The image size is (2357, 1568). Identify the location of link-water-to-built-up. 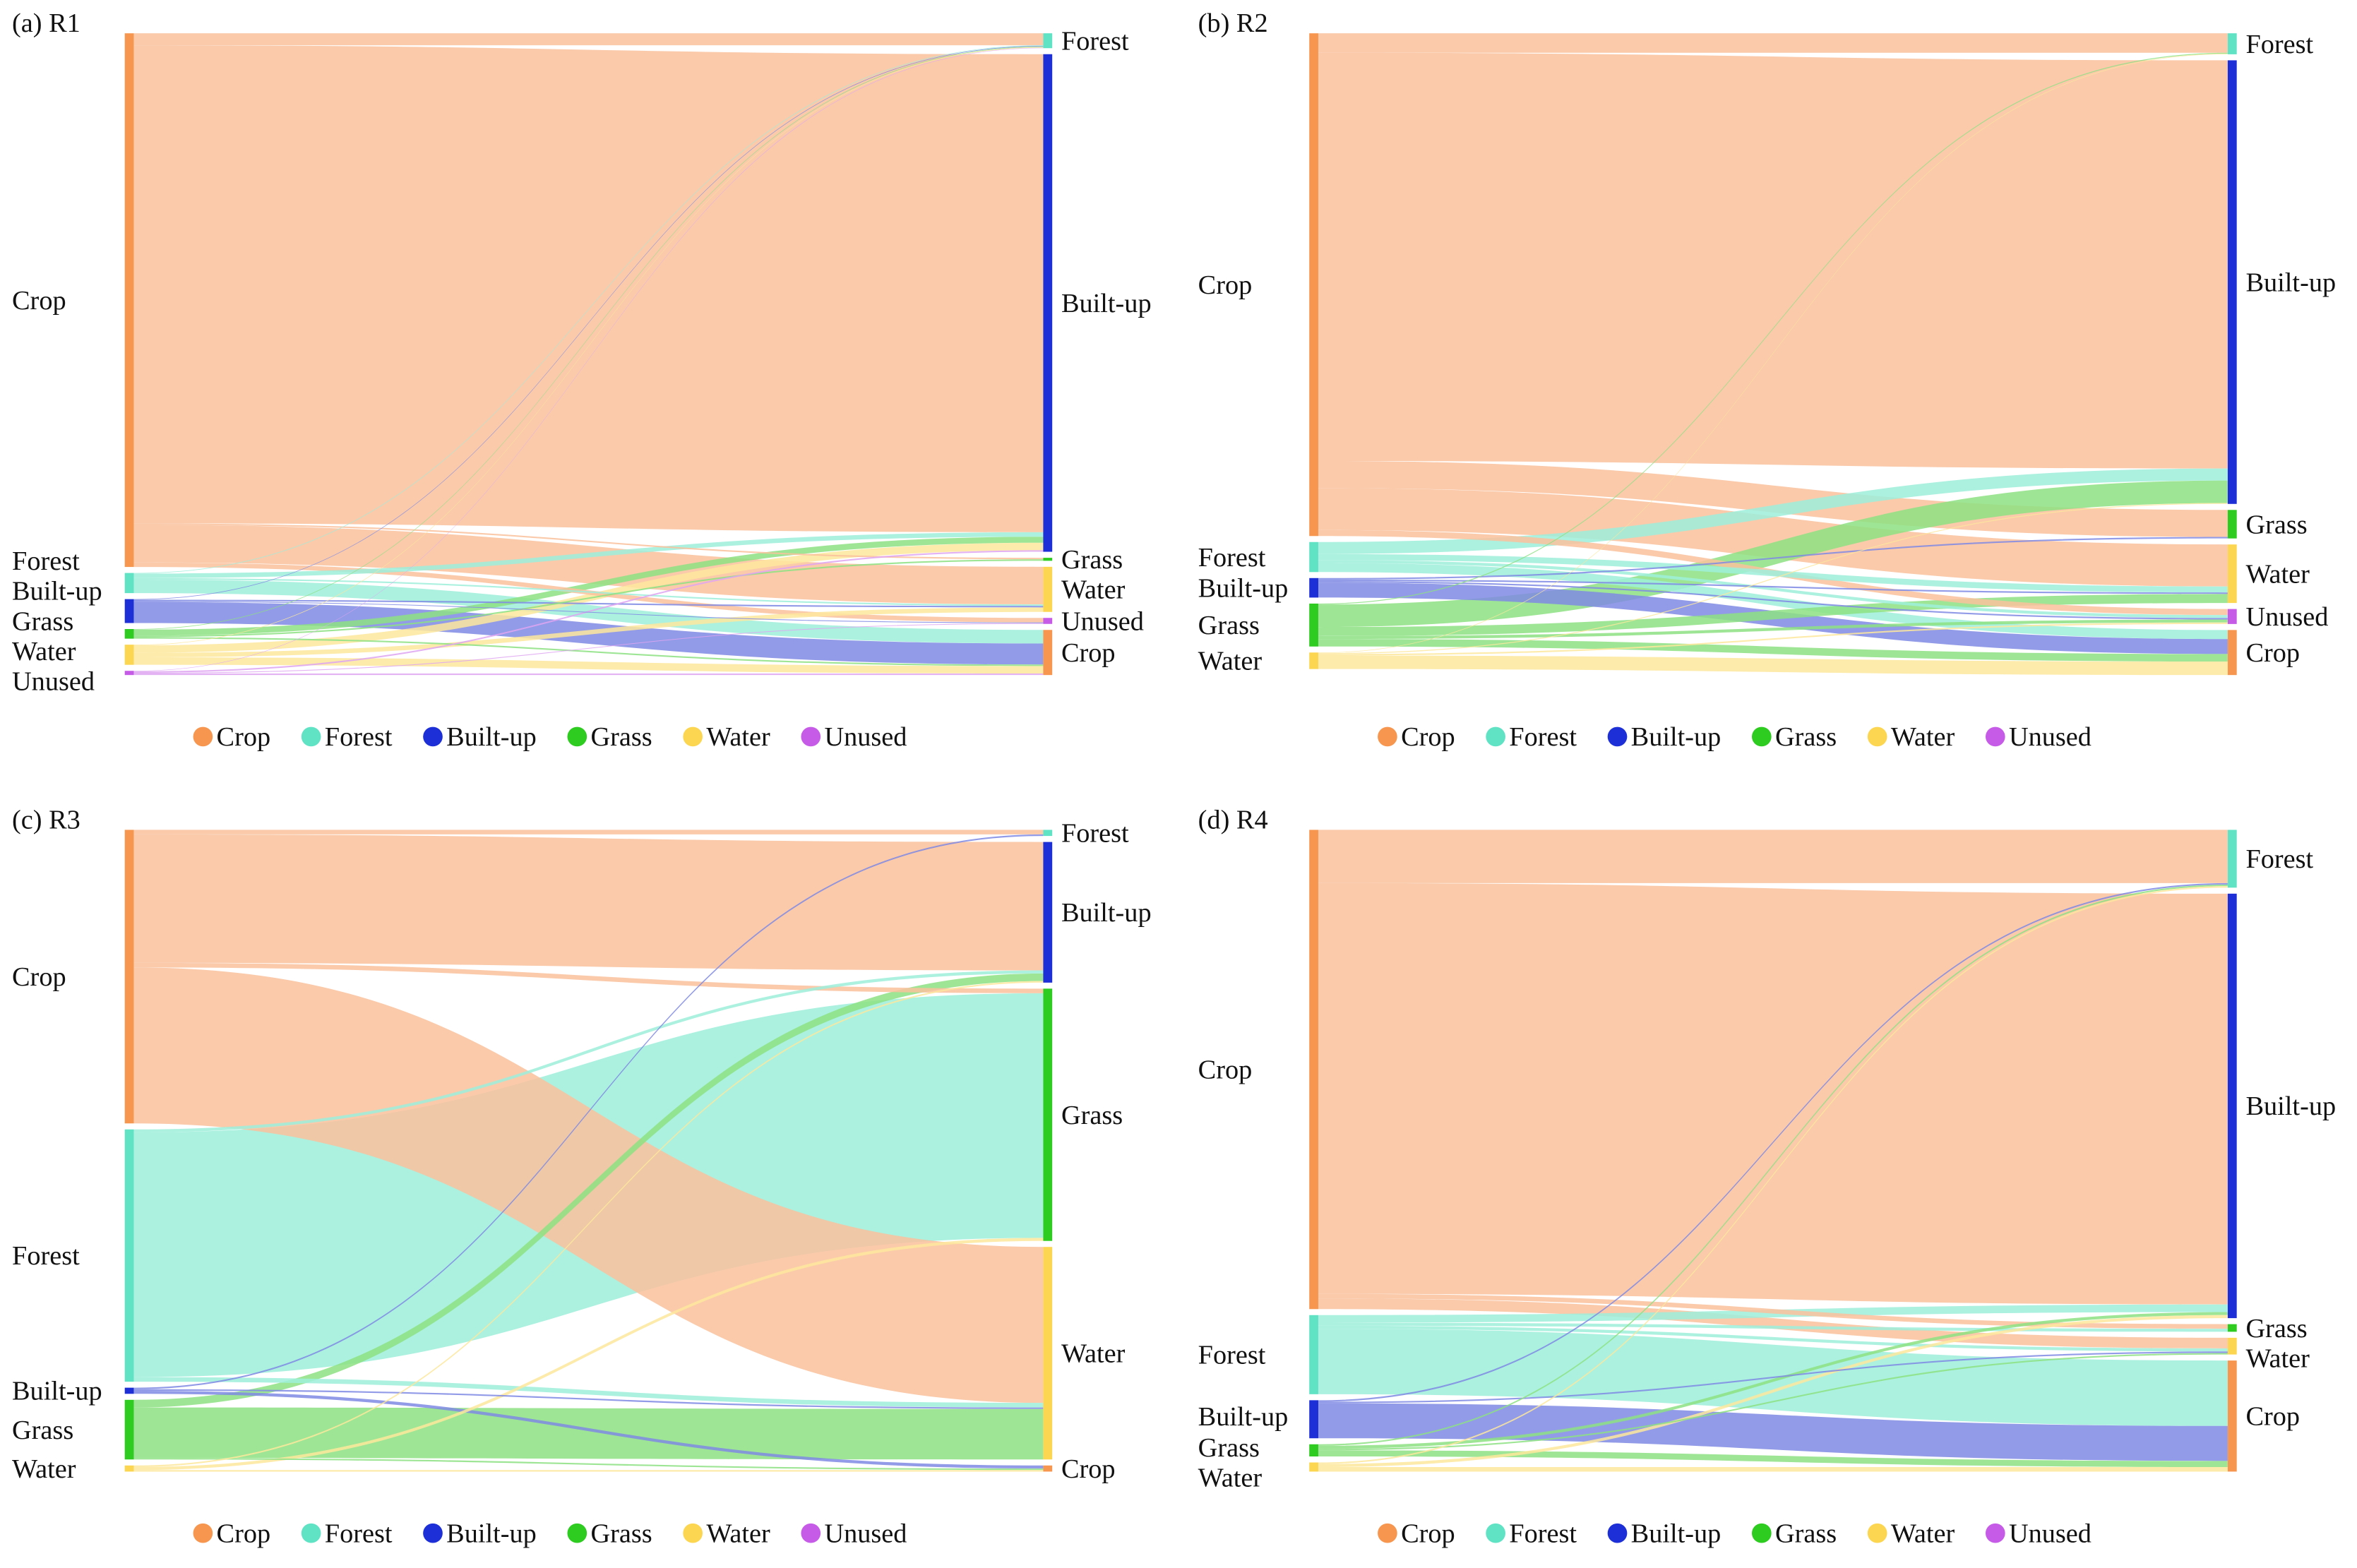
(588, 1224).